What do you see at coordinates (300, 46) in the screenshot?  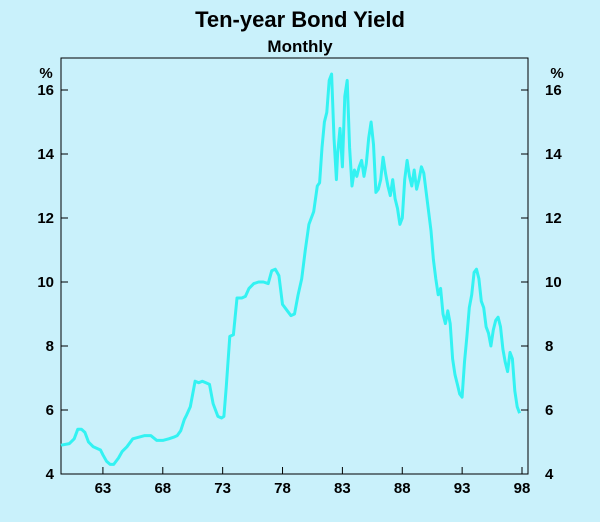 I see `chart-subtitle: Monthly` at bounding box center [300, 46].